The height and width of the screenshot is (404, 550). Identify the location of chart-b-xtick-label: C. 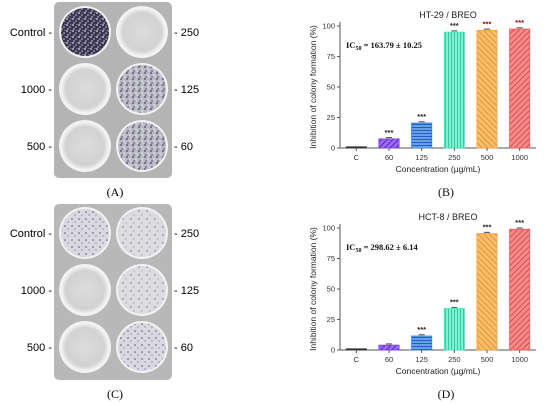
(357, 157).